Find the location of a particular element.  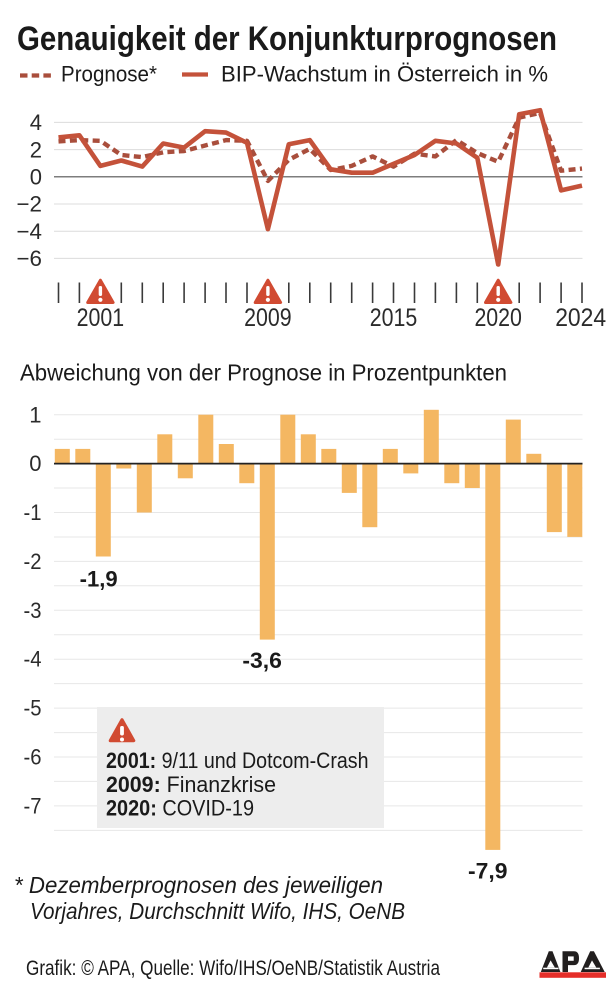

svg-text: Prognose* is located at coordinates (109, 74).